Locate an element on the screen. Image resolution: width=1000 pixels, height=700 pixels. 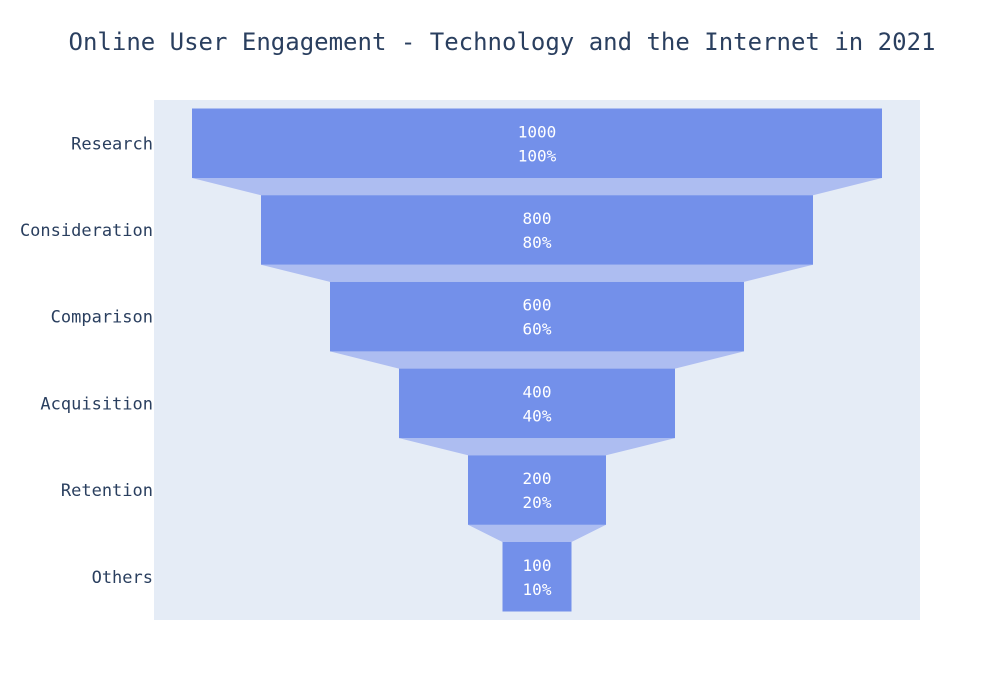
bar-percent-label: 20% is located at coordinates (537, 502).